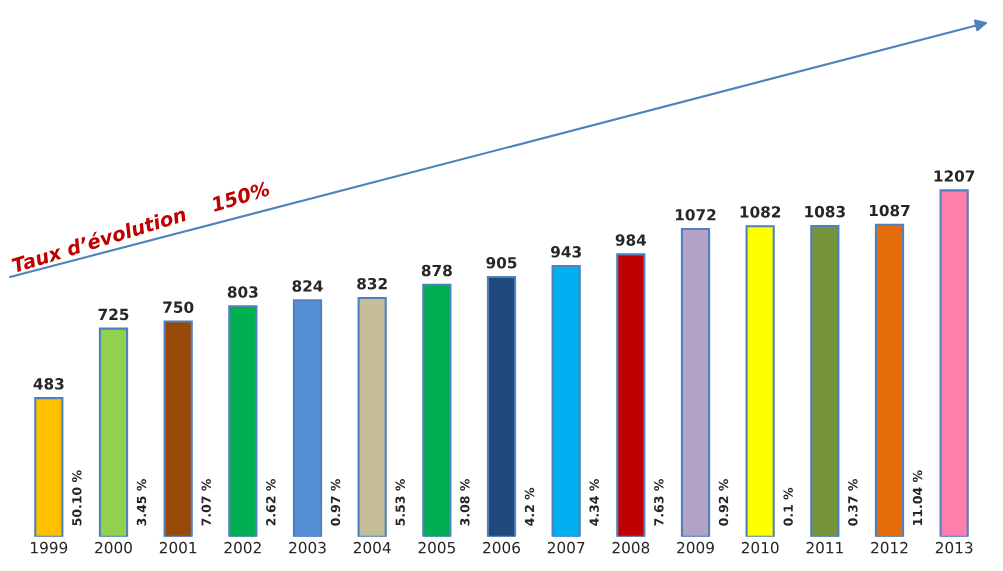  Describe the element at coordinates (594, 502) in the screenshot. I see `annotation: 4.34 %` at that location.